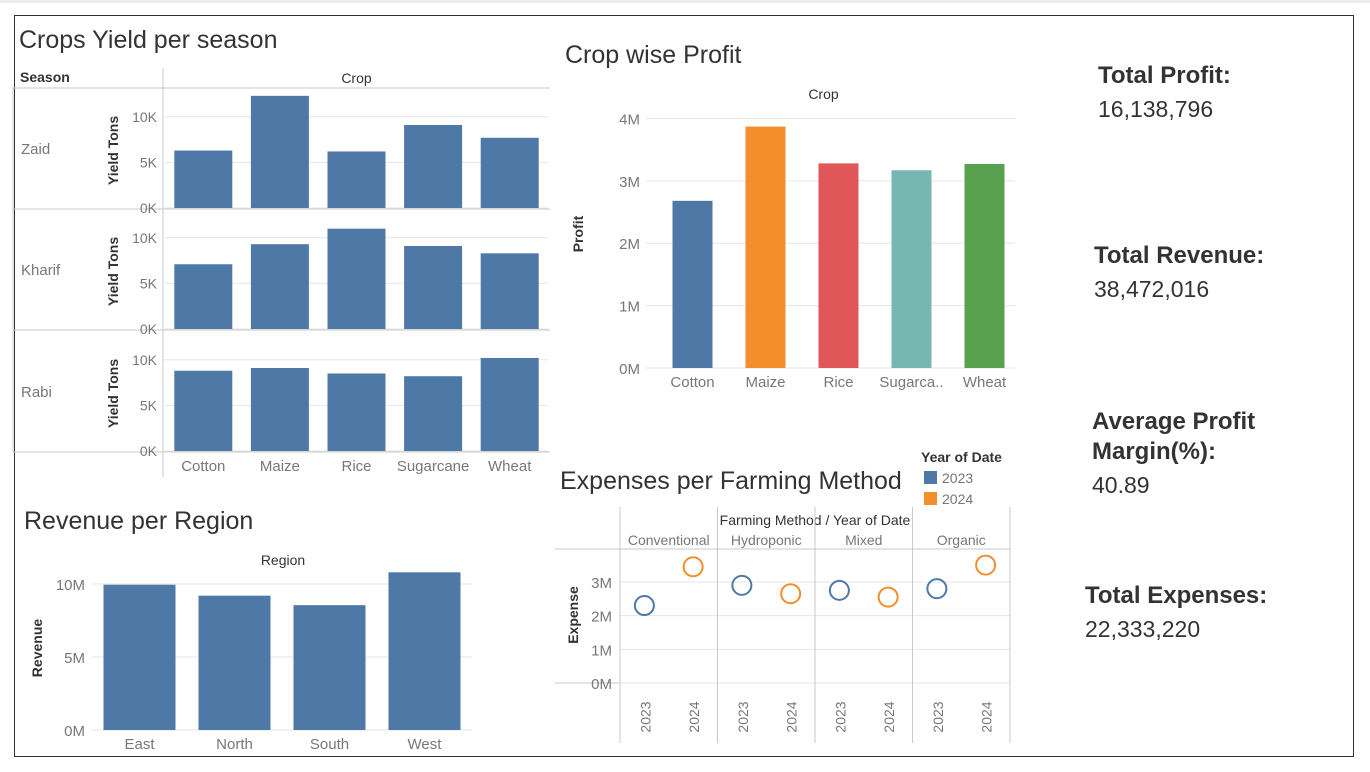 This screenshot has height=772, width=1370. Describe the element at coordinates (1176, 595) in the screenshot. I see `total-expenses-label: Total Expenses:` at that location.